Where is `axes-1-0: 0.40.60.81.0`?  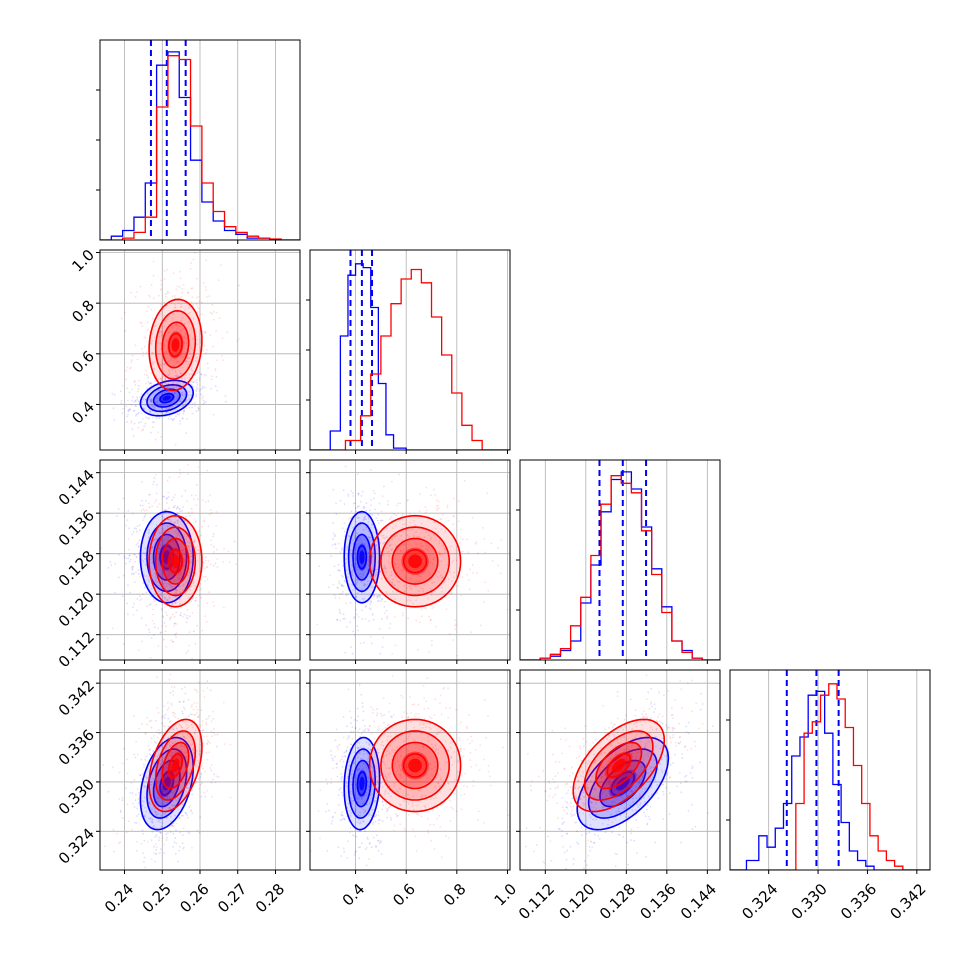
axes-1-0: 0.40.60.81.0 is located at coordinates (184, 350).